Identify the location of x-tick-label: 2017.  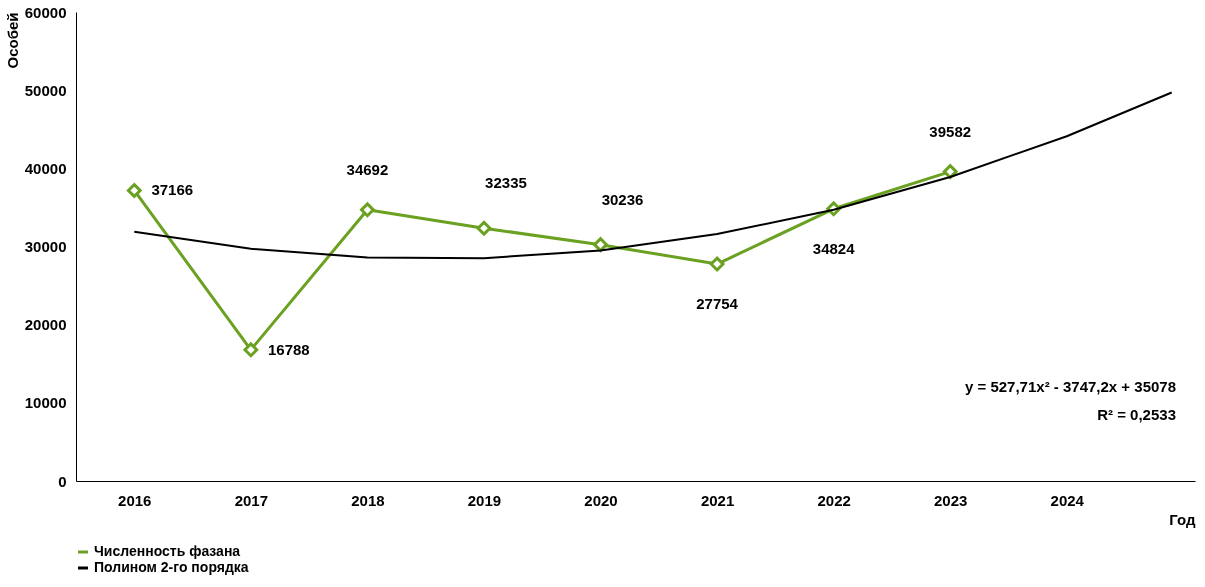
(251, 500).